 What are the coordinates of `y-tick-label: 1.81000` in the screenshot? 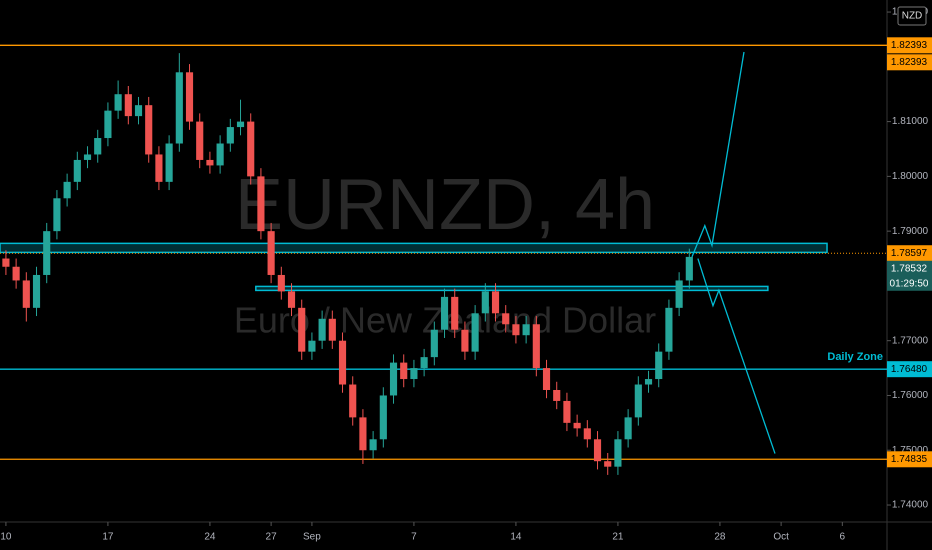 It's located at (910, 121).